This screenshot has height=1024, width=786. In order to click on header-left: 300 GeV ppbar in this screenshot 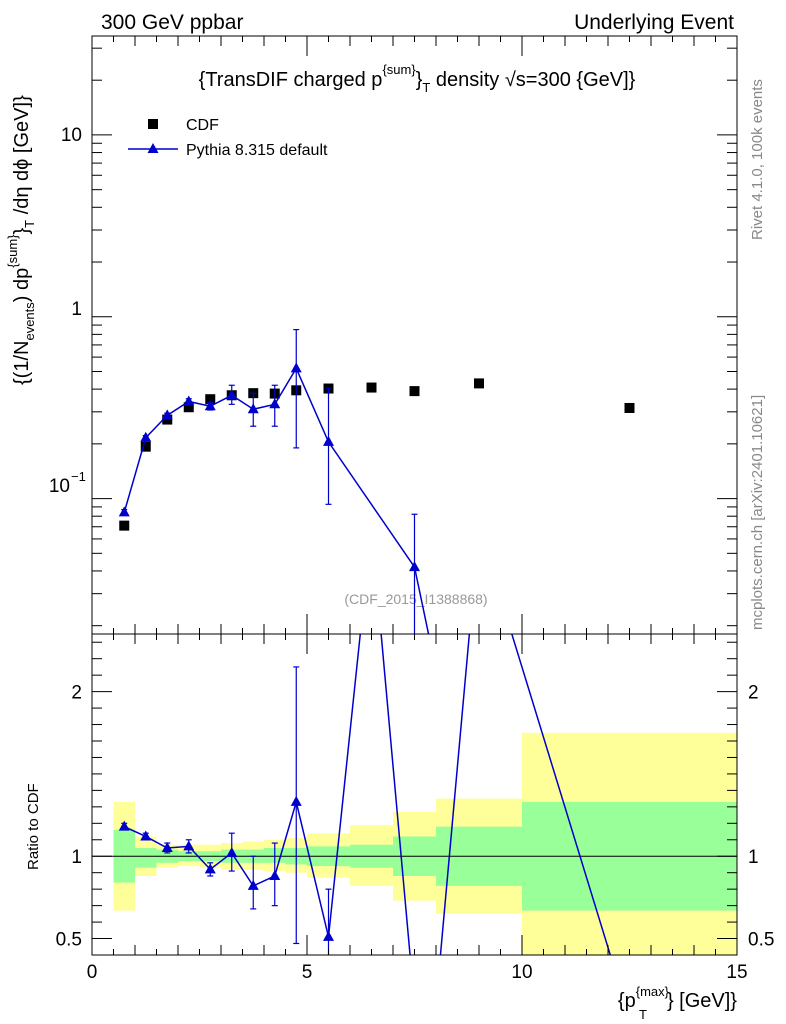, I will do `click(172, 22)`.